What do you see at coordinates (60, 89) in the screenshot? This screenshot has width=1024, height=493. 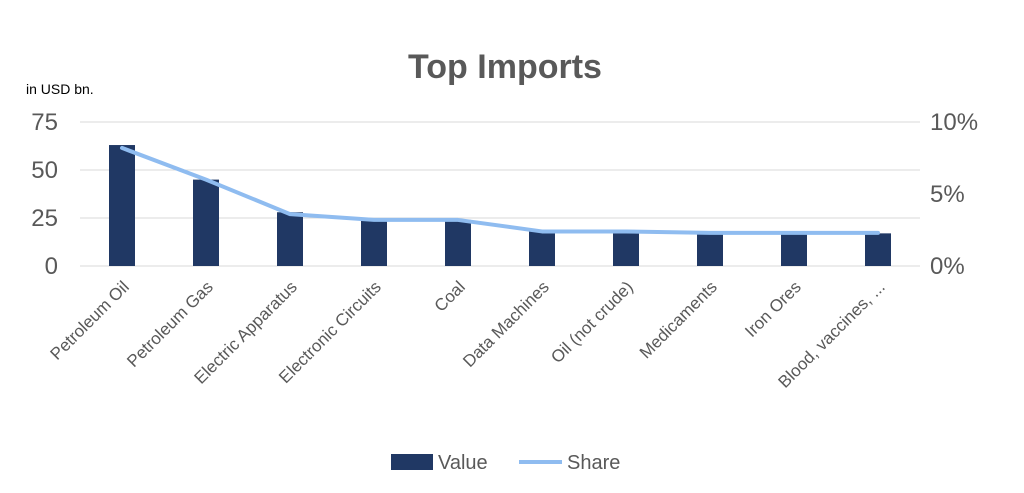 I see `unit-label: in USD bn.` at bounding box center [60, 89].